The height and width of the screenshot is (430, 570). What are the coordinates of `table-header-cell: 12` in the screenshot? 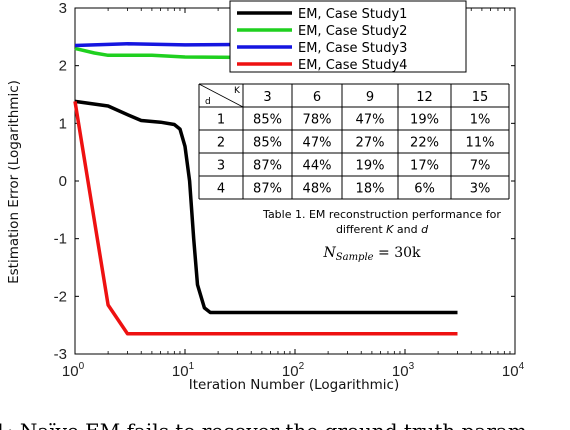 It's located at (424, 97).